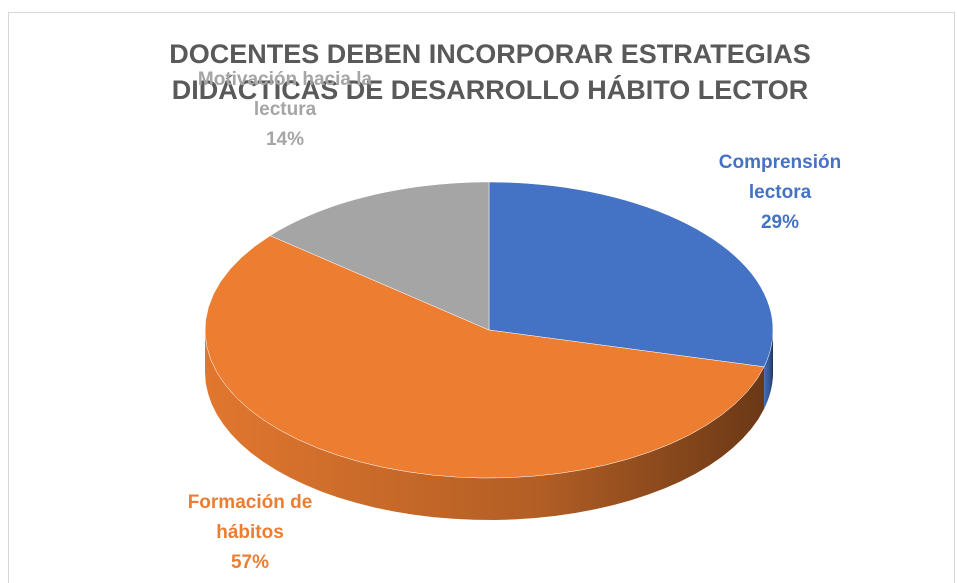 Image resolution: width=957 pixels, height=583 pixels. Describe the element at coordinates (285, 139) in the screenshot. I see `data-label-value: 14%` at that location.